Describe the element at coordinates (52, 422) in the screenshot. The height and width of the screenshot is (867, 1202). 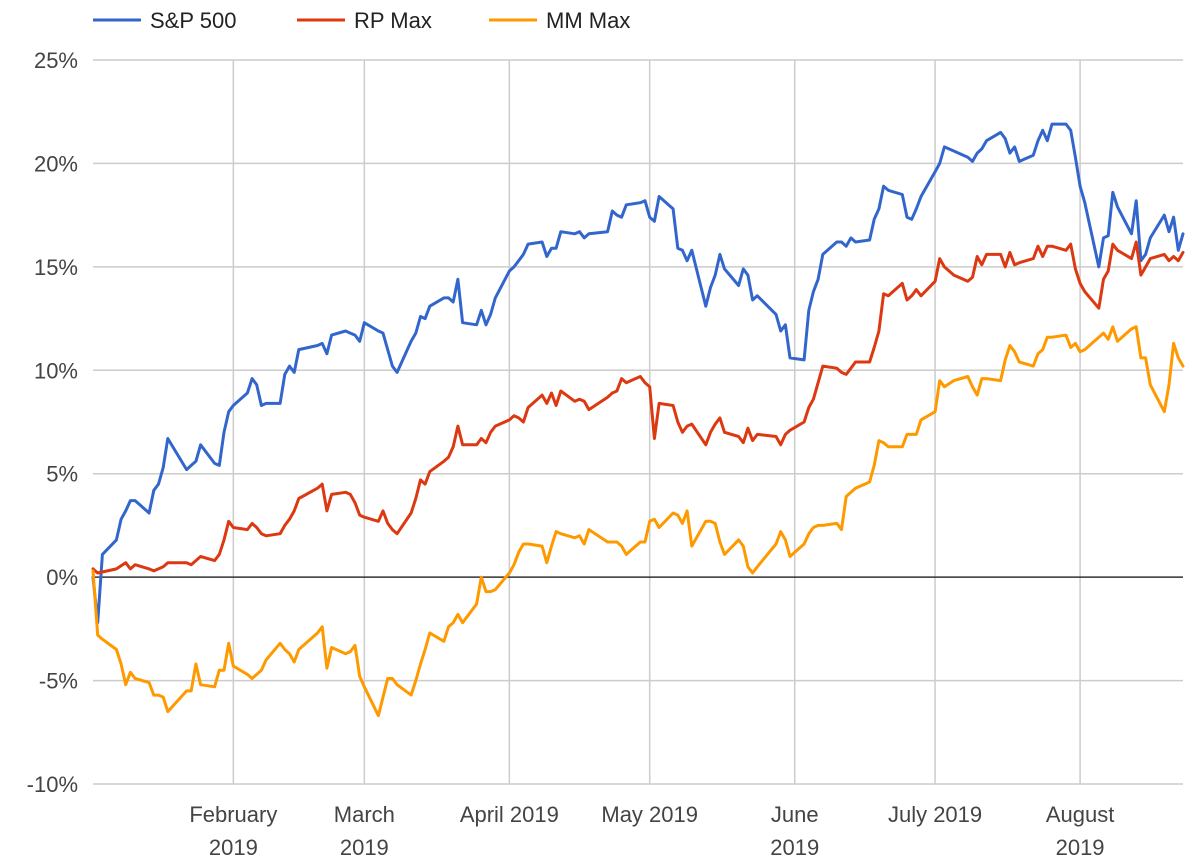
I see `y-axis-tick-labels: 25% 20% 15% 10% 5% 0% -5% -10%` at that location.